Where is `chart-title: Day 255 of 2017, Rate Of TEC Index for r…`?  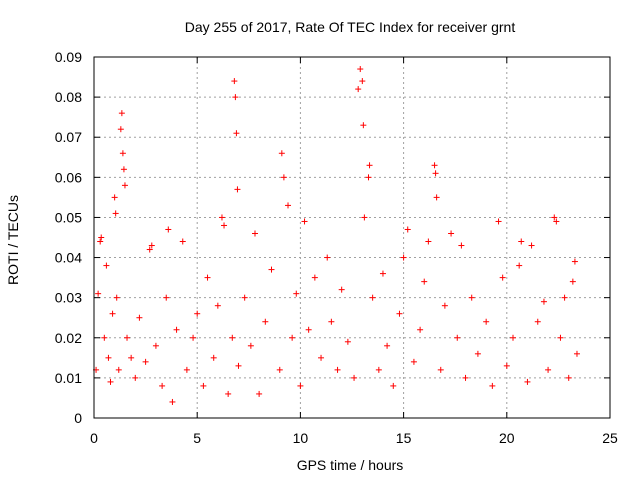
chart-title: Day 255 of 2017, Rate Of TEC Index for r… is located at coordinates (350, 27).